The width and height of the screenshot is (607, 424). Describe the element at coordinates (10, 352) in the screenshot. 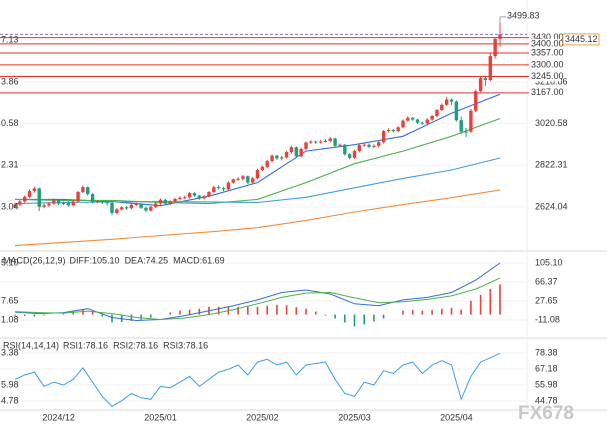

I see `y-tick-label-left: 3.38` at that location.